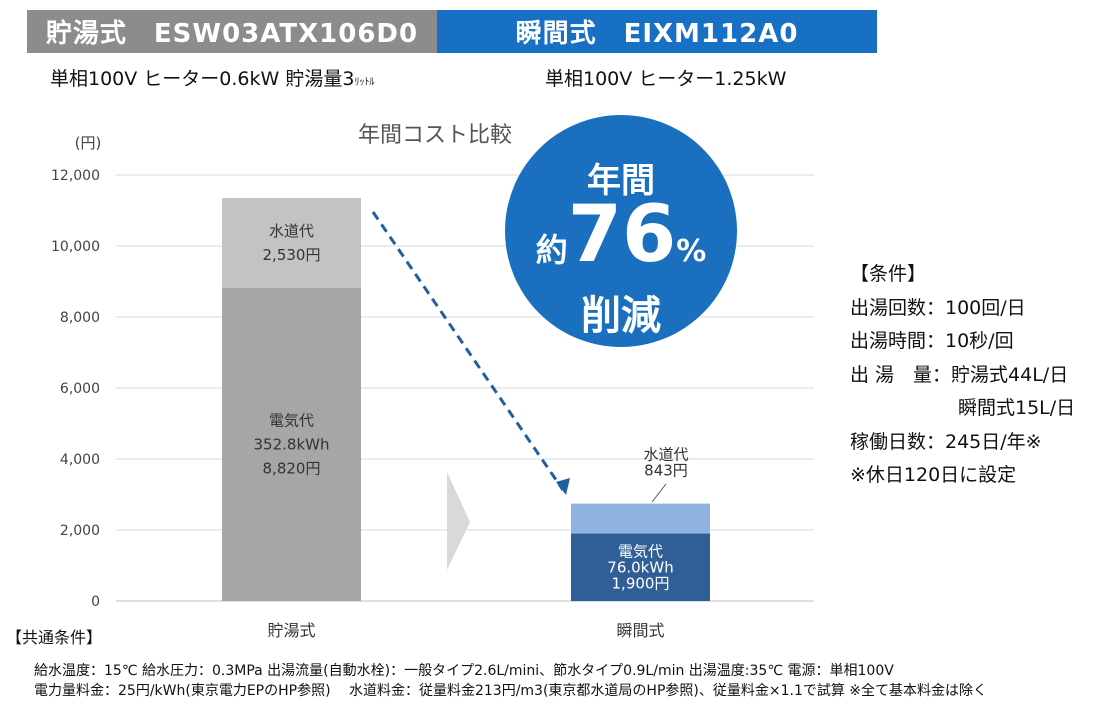  What do you see at coordinates (1017, 408) in the screenshot?
I see `condition-row: 瞬間式15L/日` at bounding box center [1017, 408].